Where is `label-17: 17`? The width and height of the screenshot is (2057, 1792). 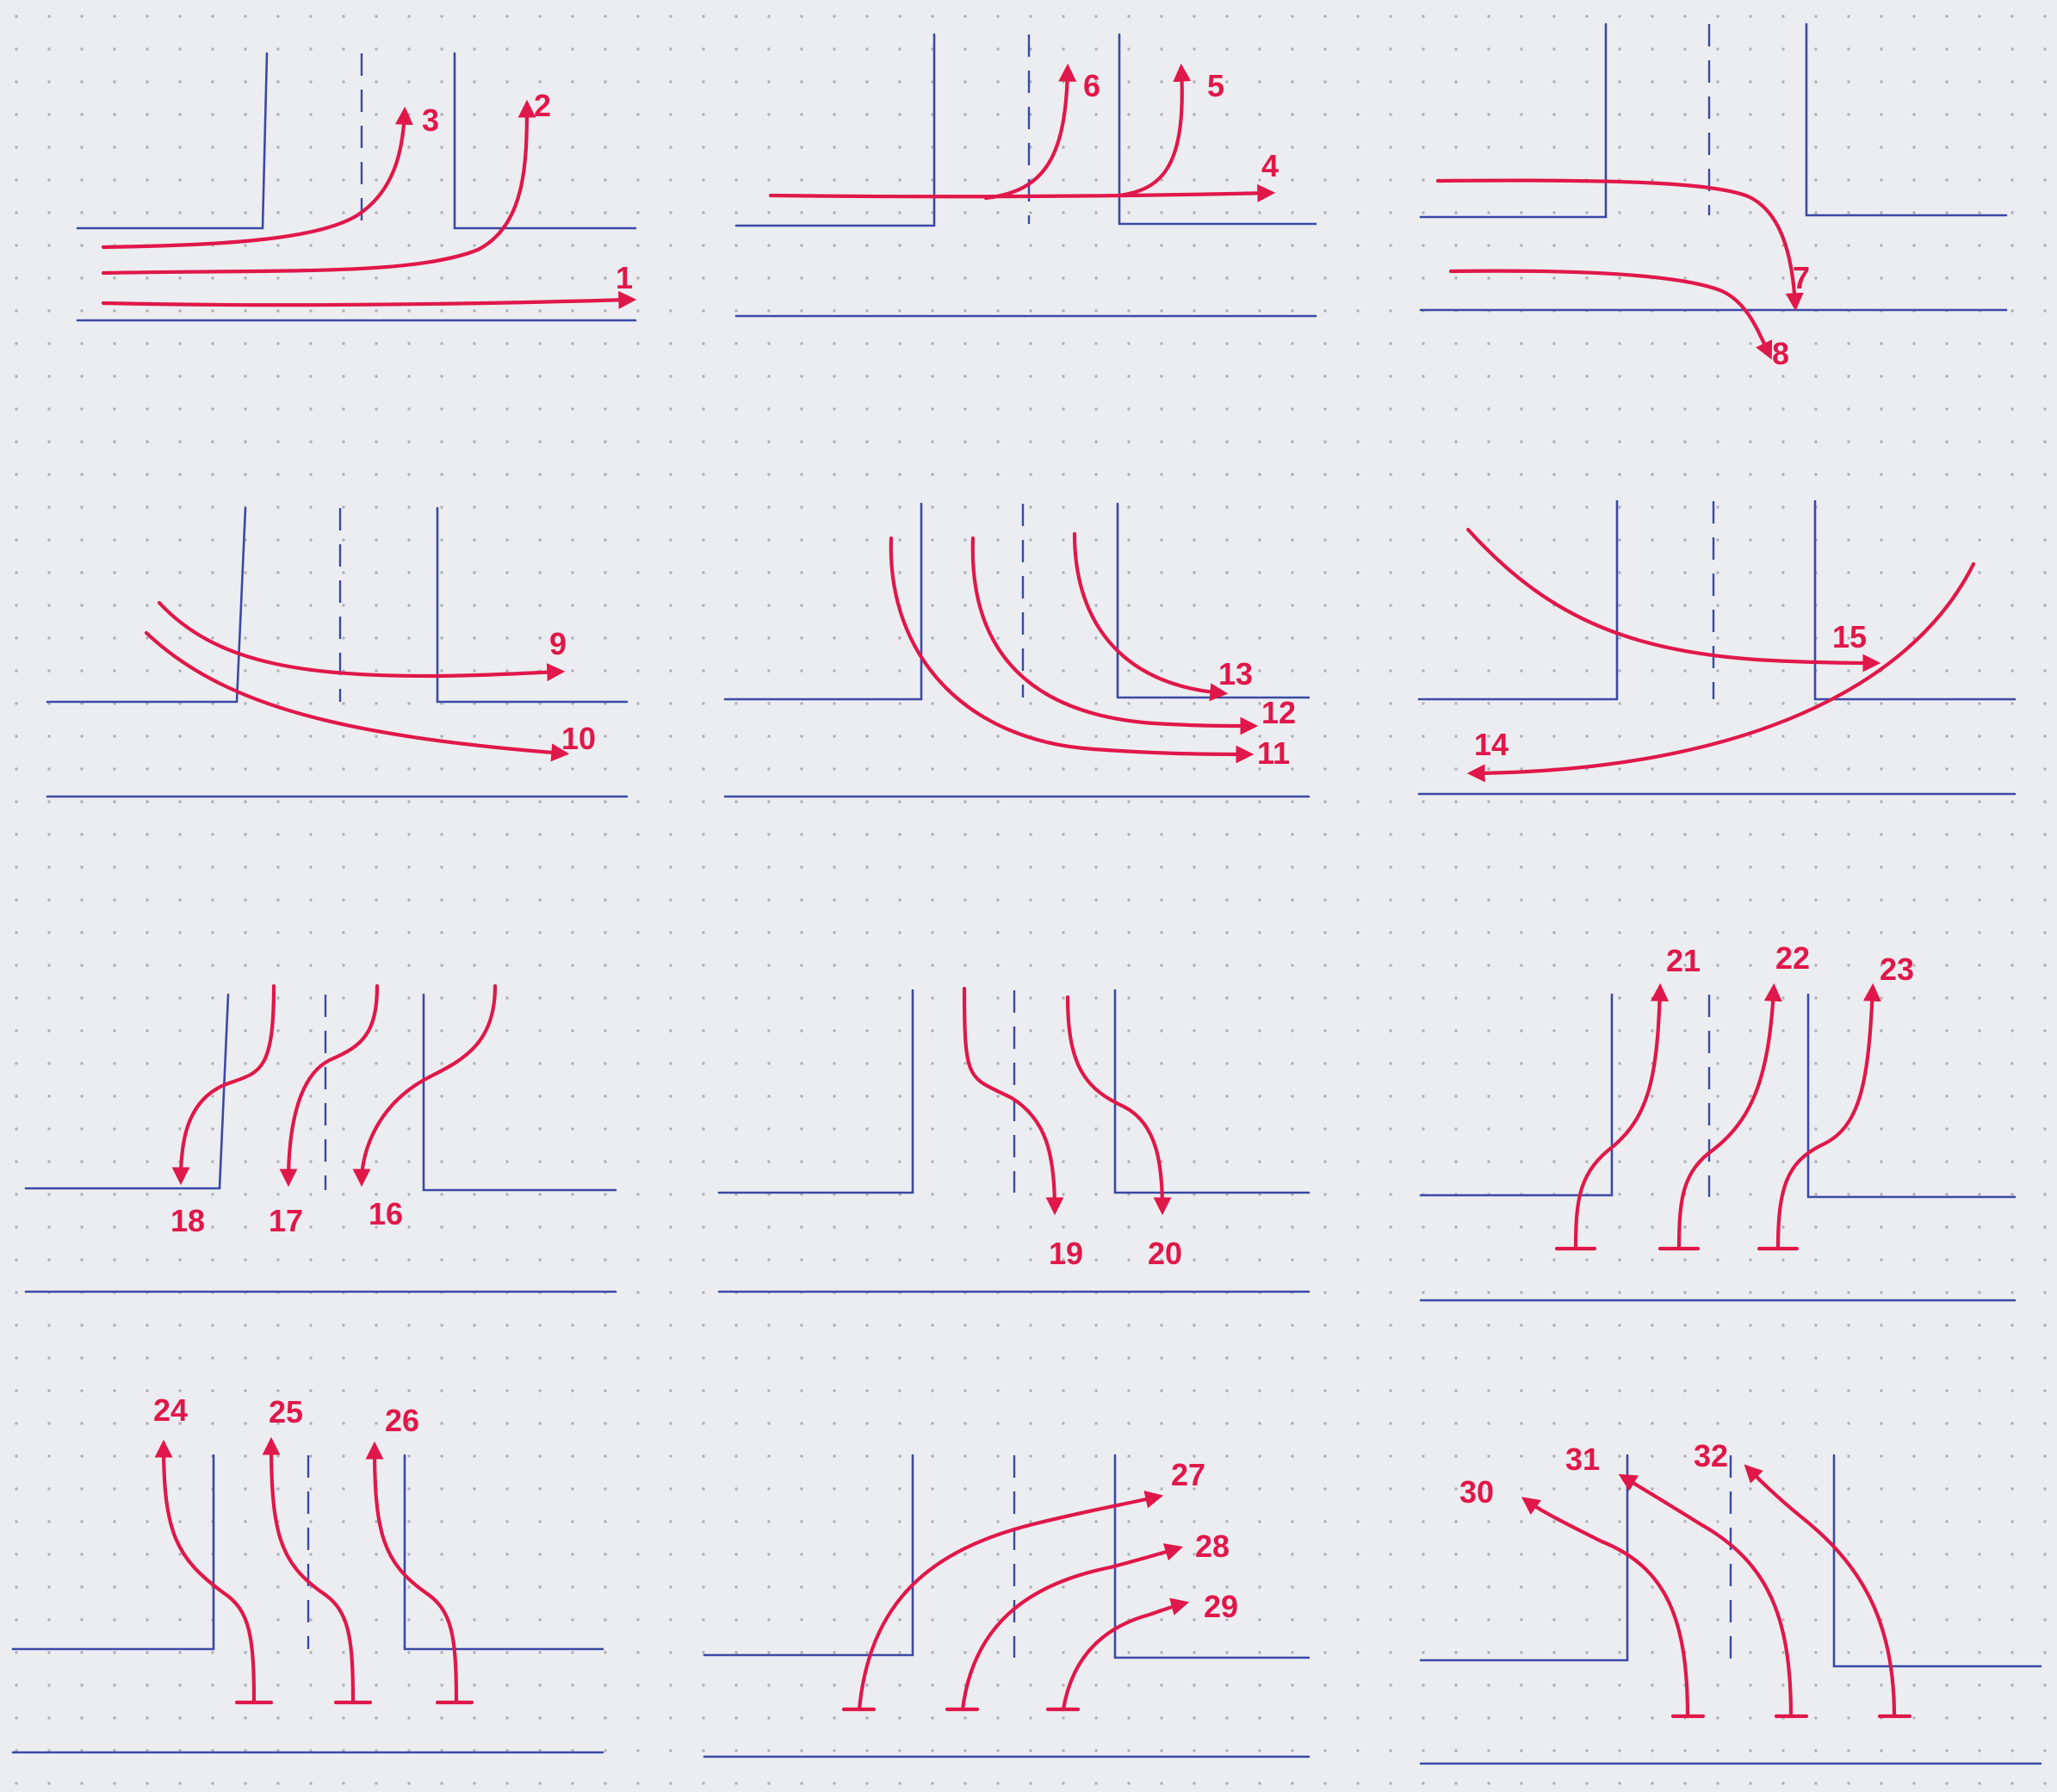
label-17: 17 is located at coordinates (286, 1220).